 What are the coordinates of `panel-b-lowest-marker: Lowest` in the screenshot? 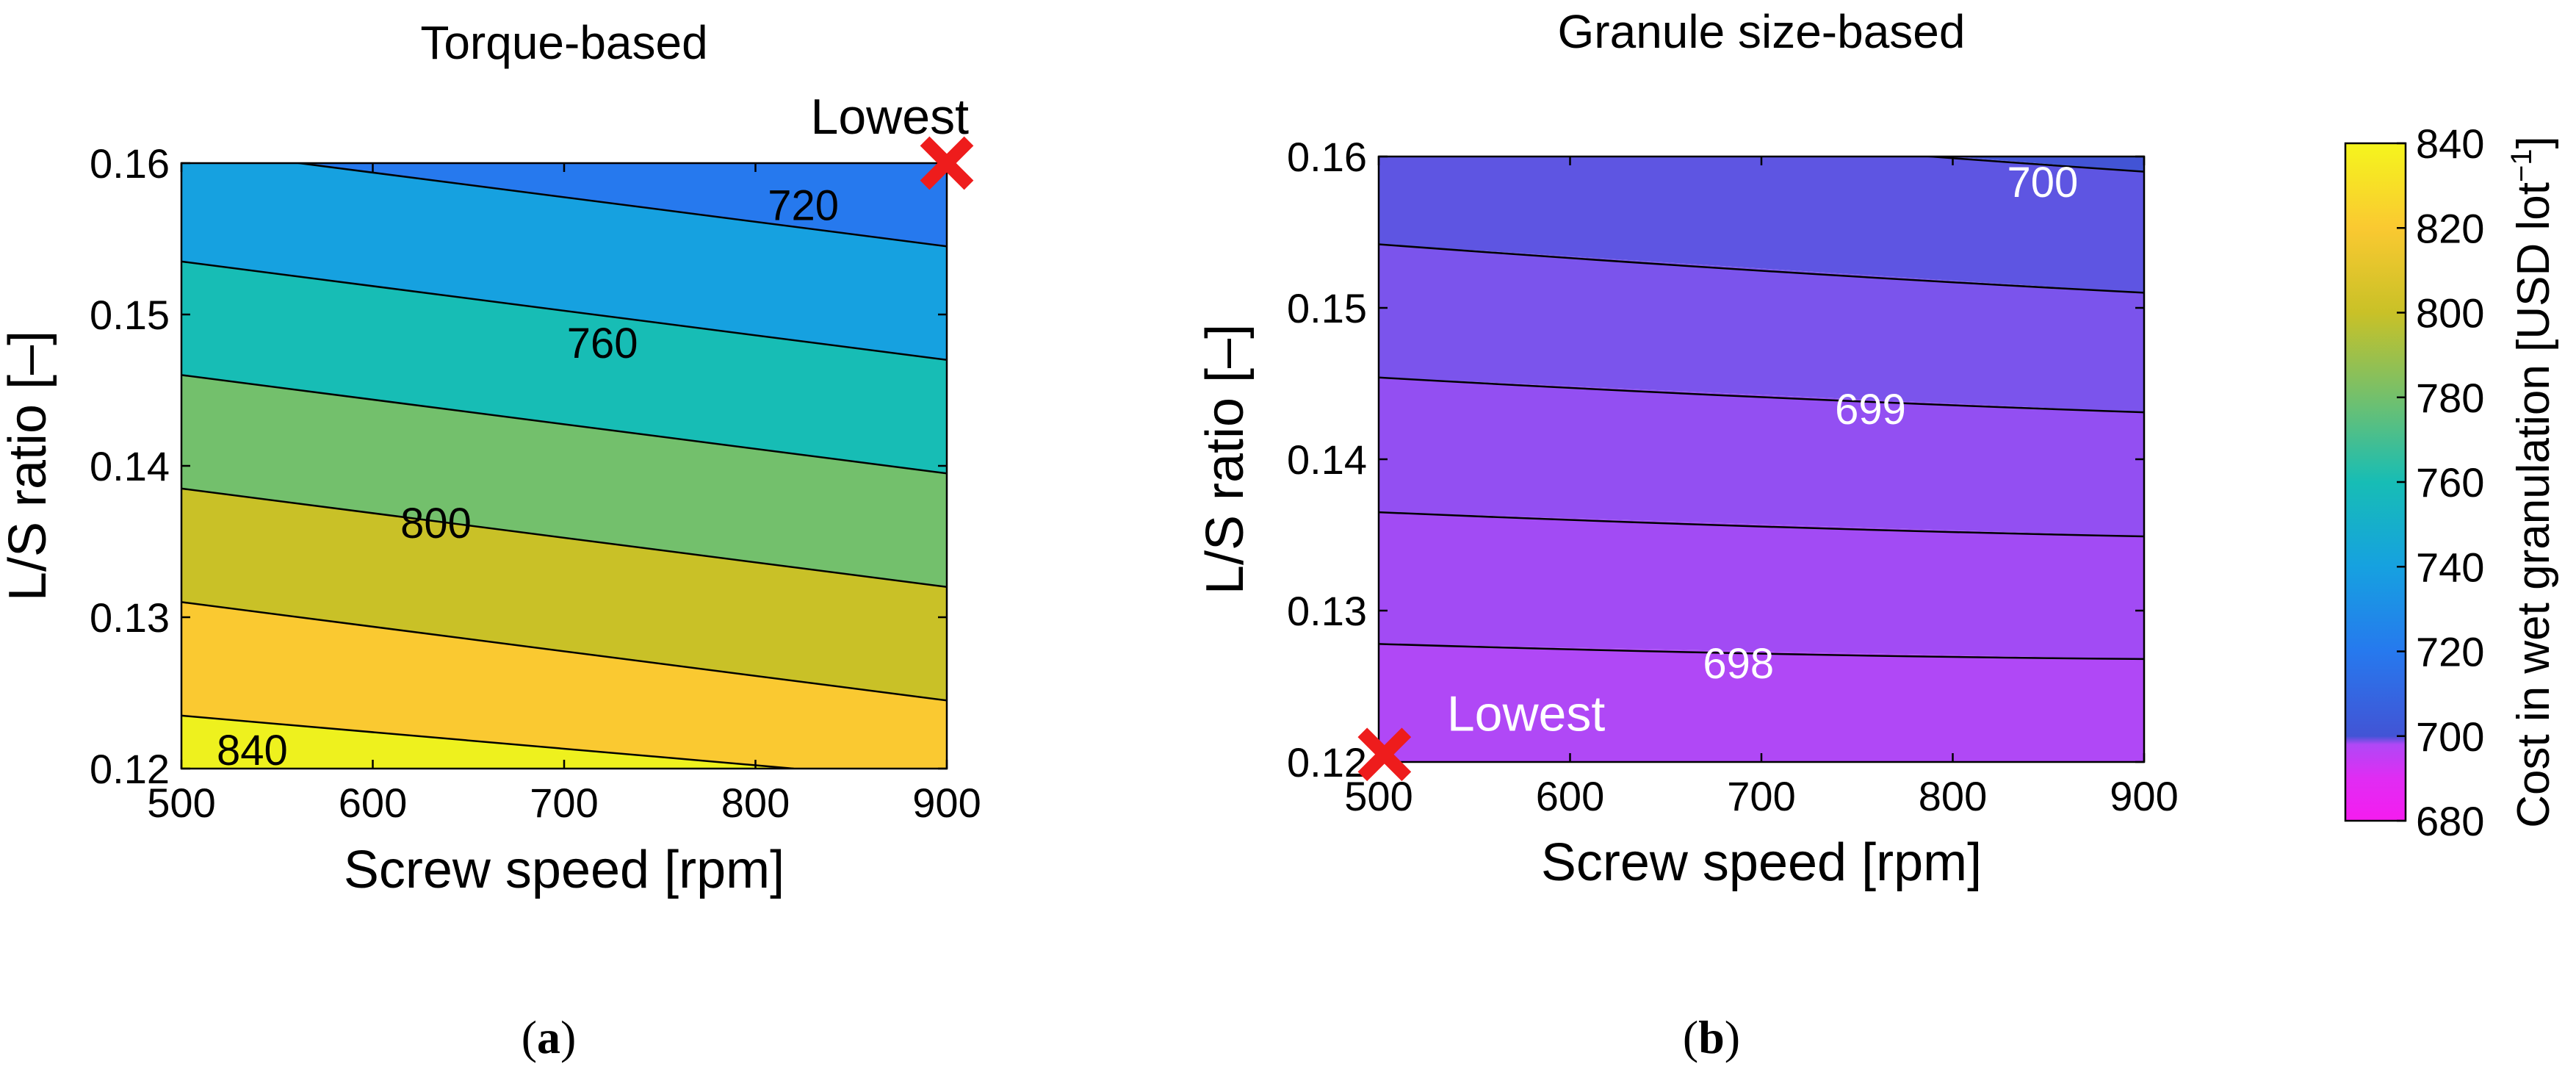 It's located at (1482, 734).